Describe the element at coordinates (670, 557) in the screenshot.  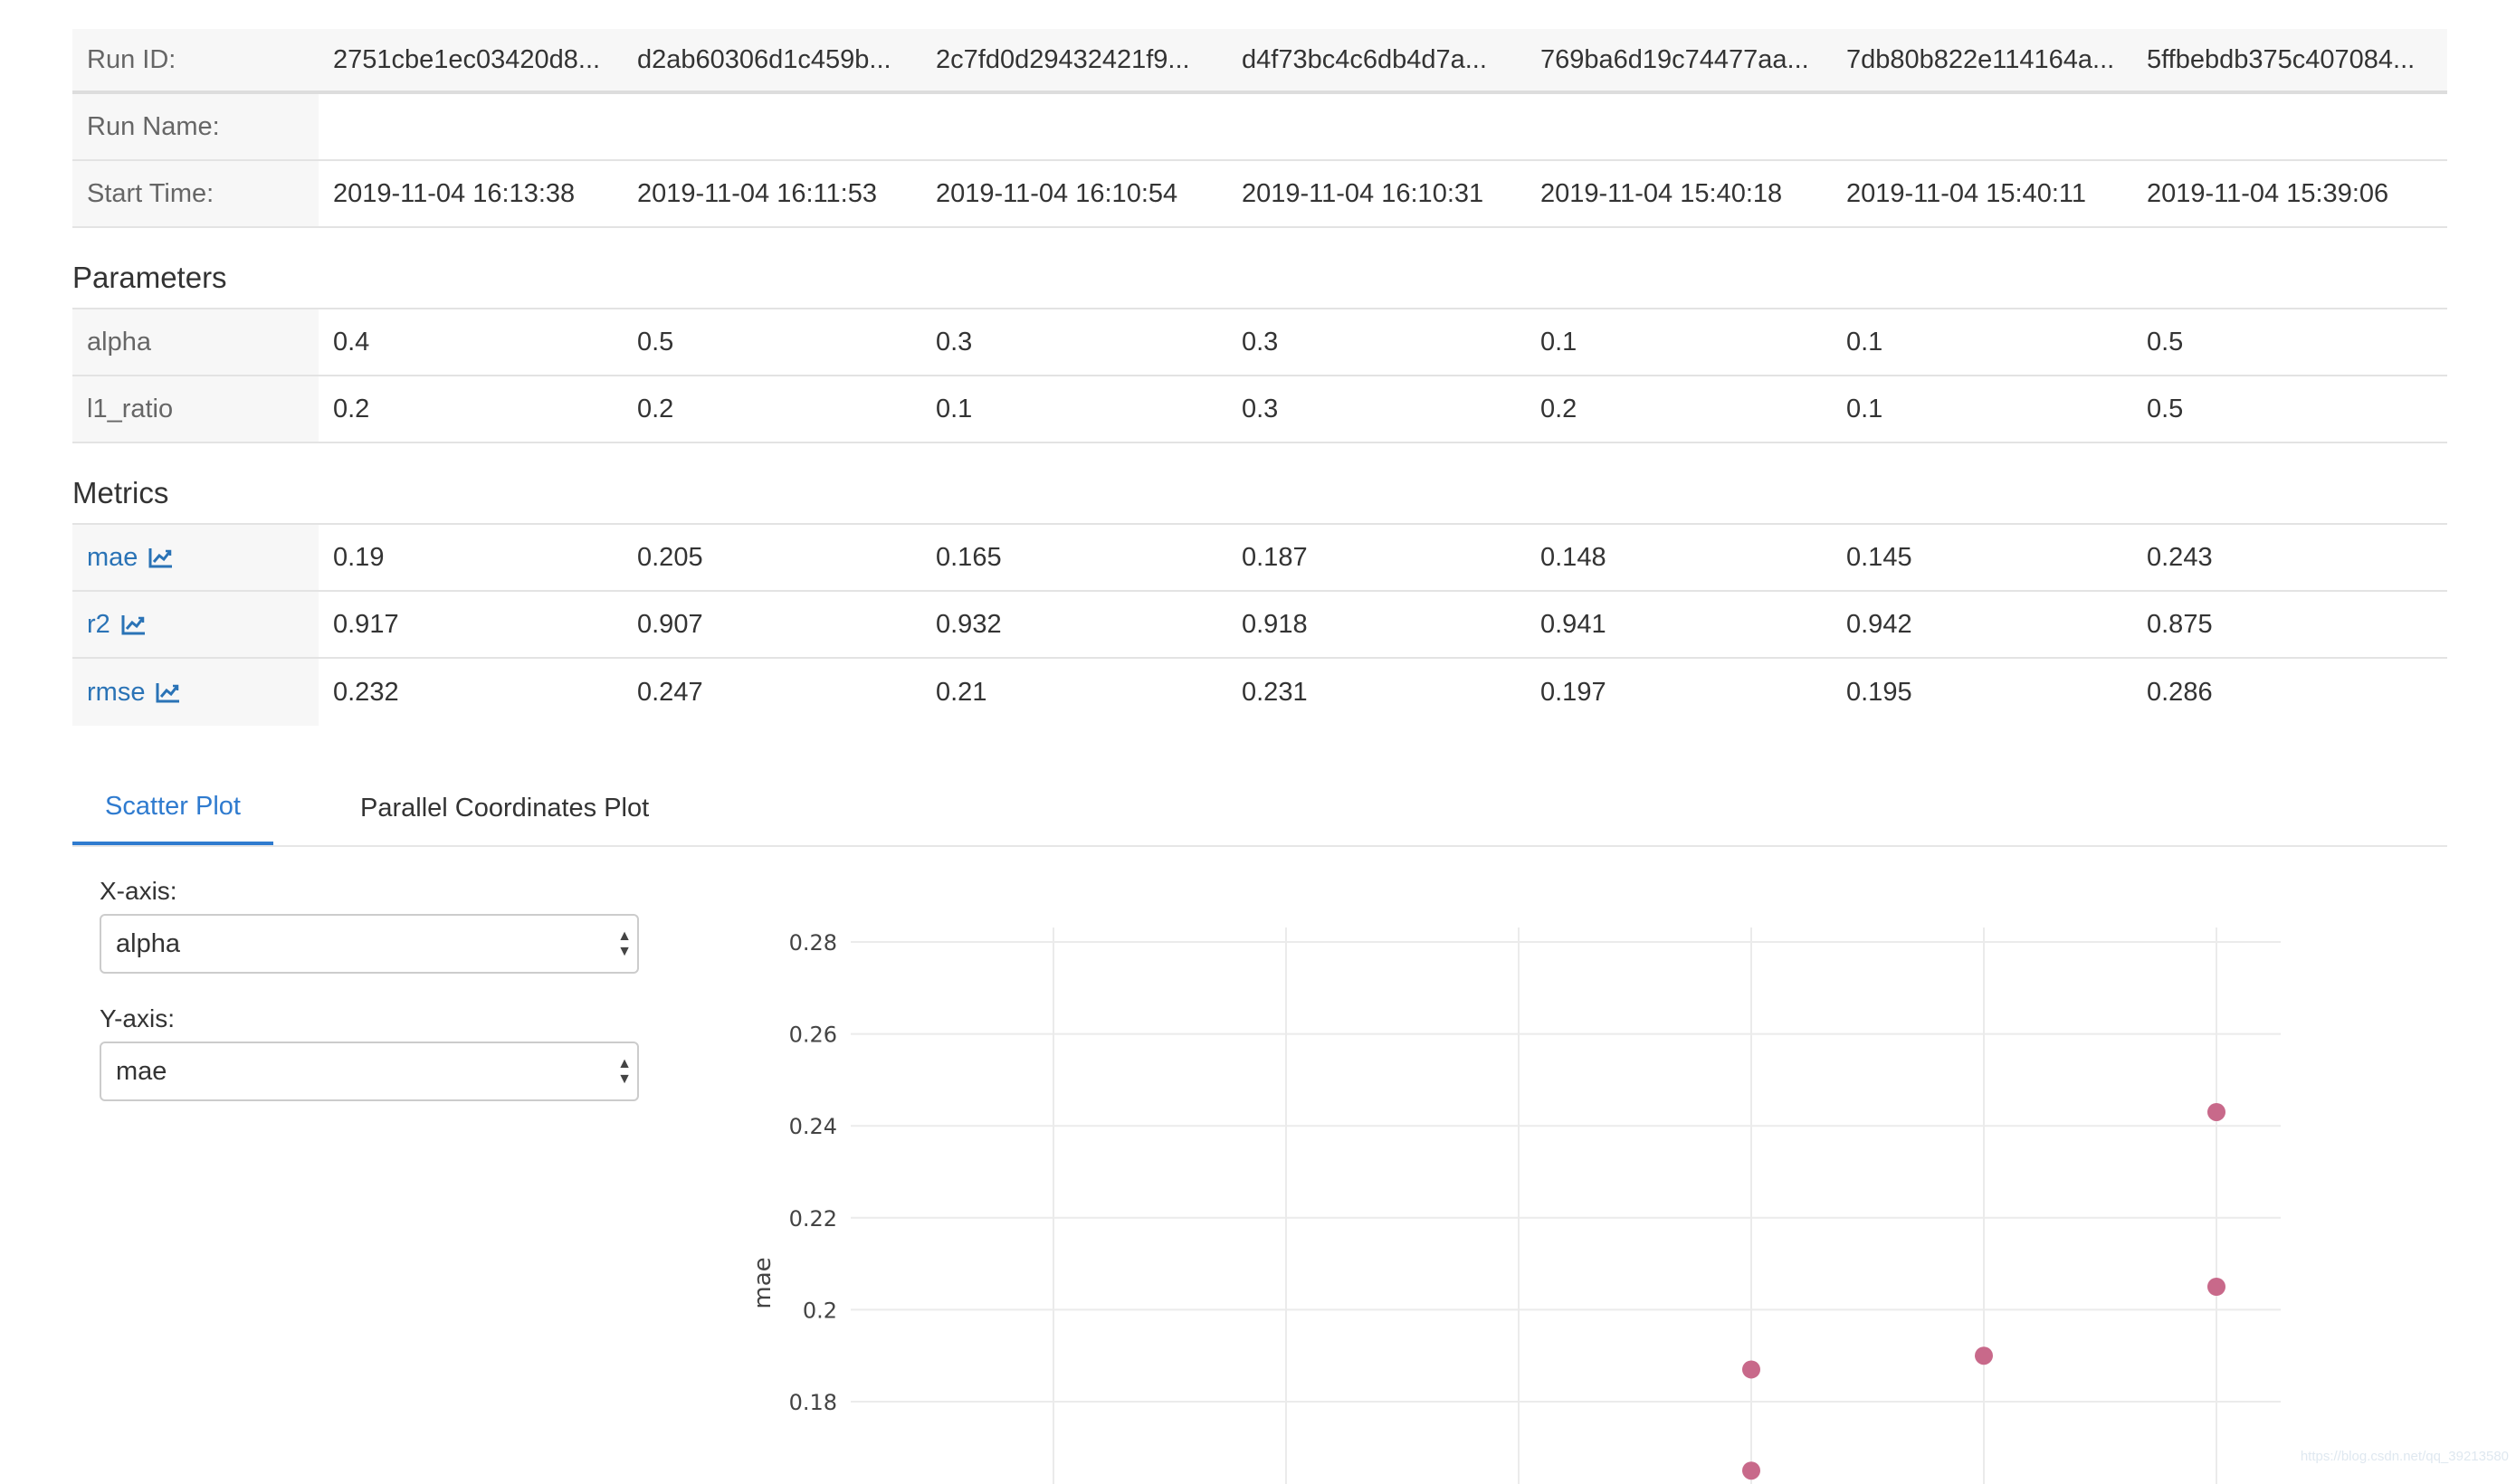
I see `metric-value: 0.205` at that location.